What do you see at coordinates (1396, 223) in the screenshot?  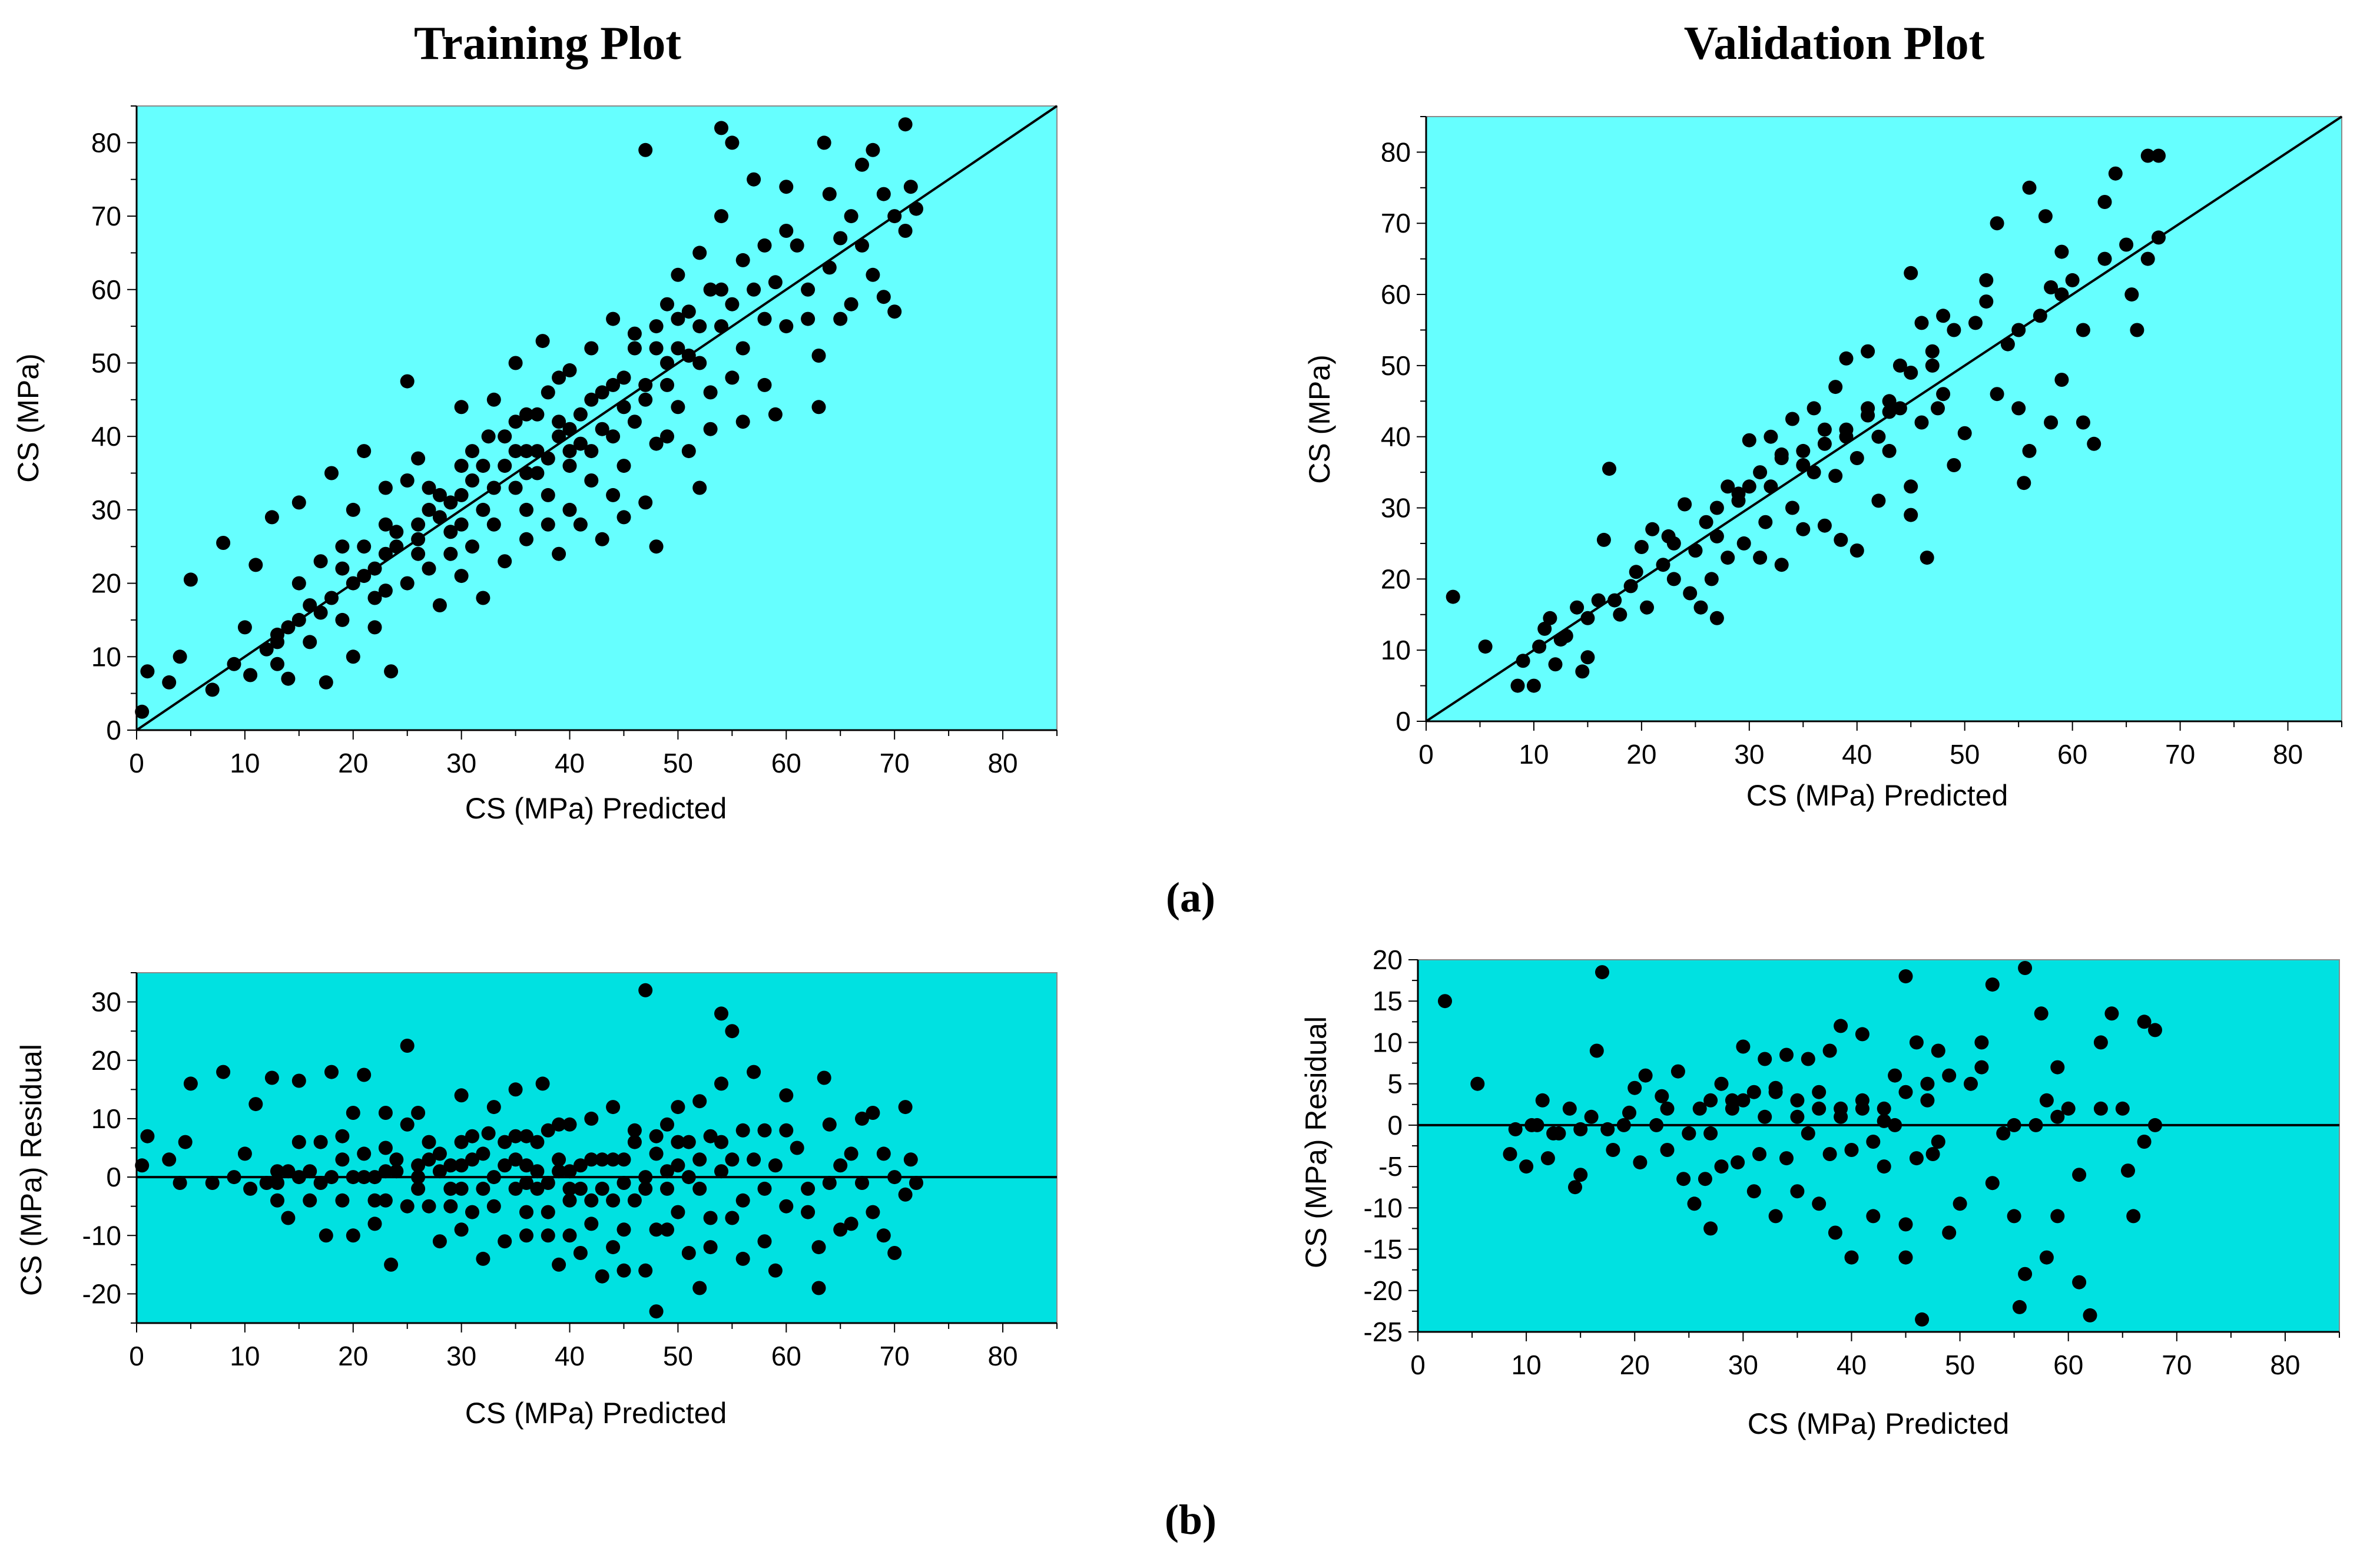 I see `y-tick-label: 70` at bounding box center [1396, 223].